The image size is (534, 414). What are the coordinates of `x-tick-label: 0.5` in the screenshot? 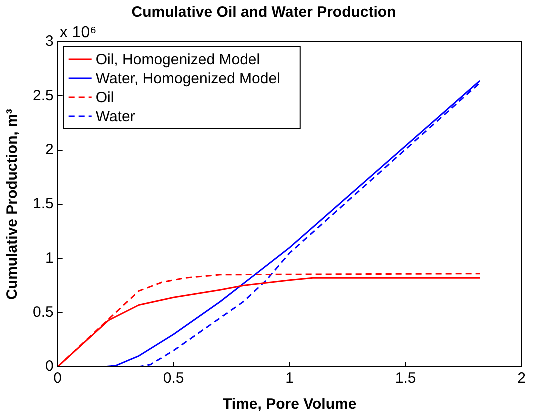 It's located at (173, 379).